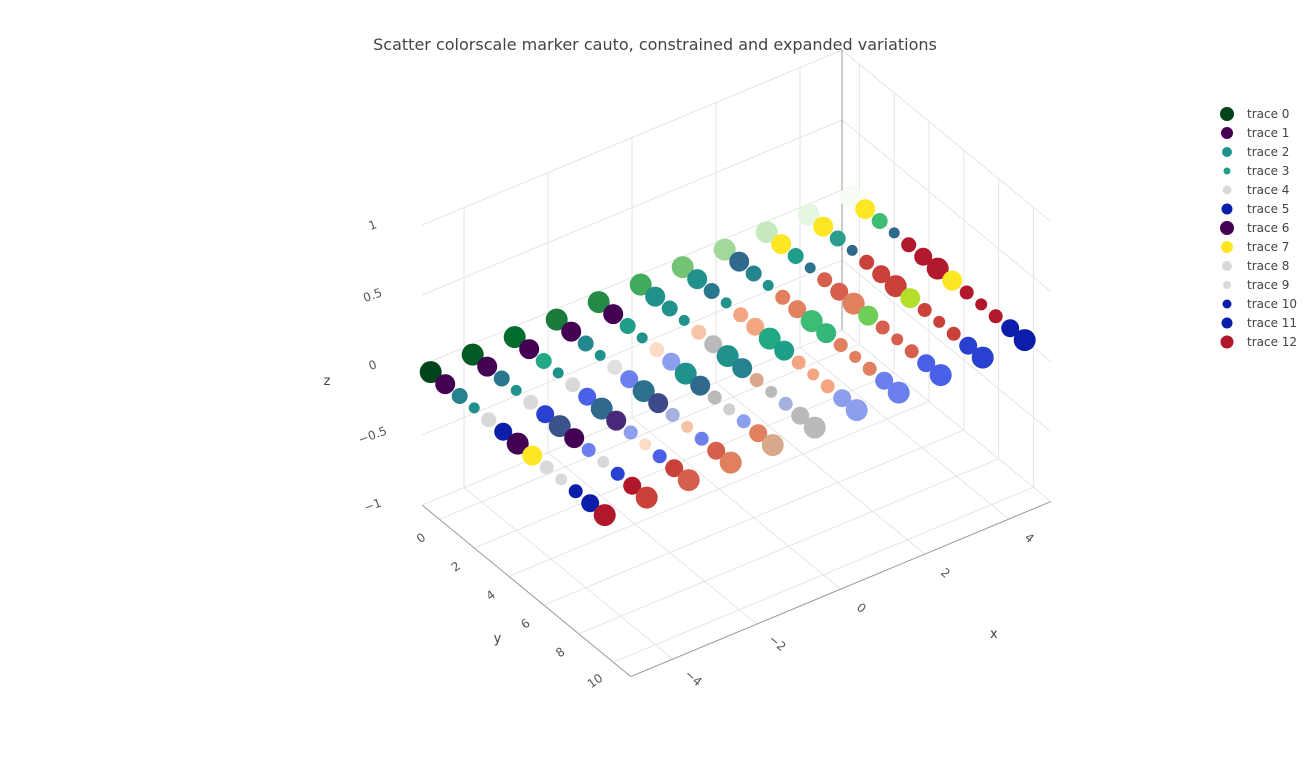  Describe the element at coordinates (372, 505) in the screenshot. I see `z-tick-label: −1` at that location.